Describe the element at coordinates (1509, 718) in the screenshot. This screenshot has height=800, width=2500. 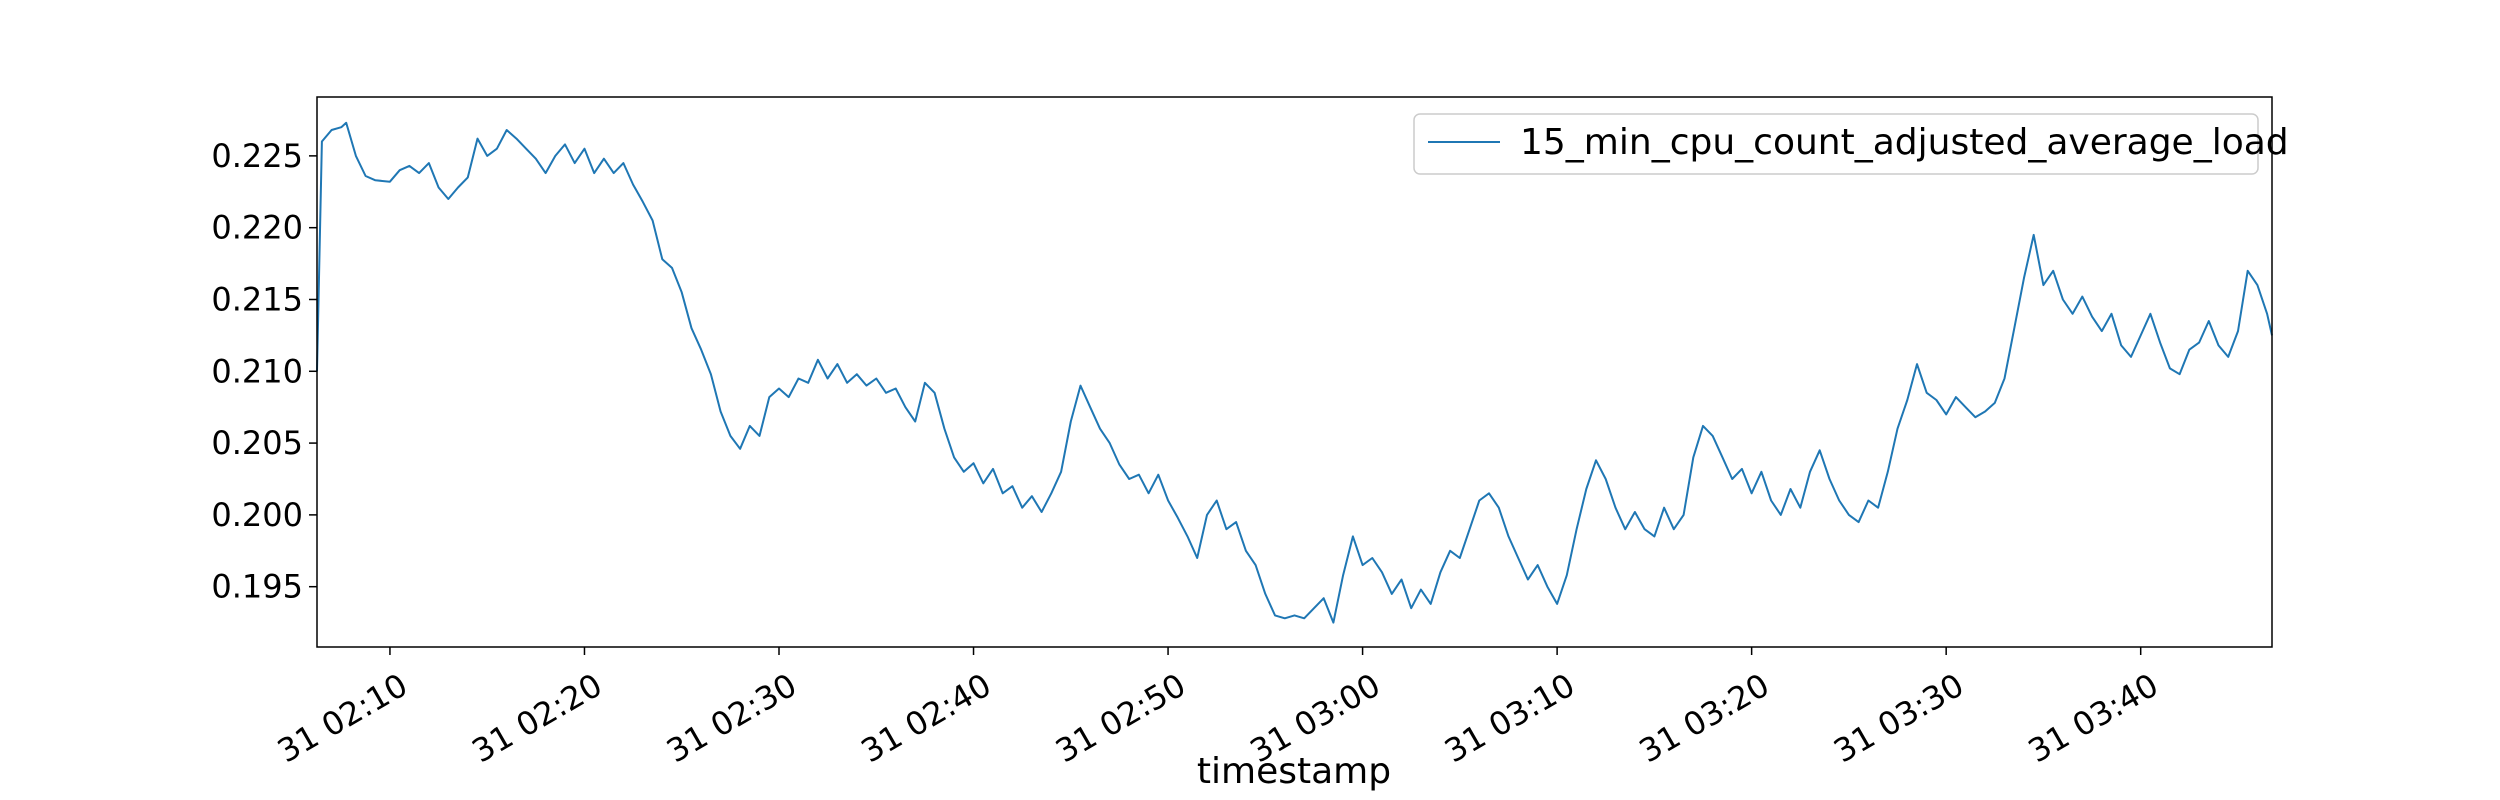
I see `x-tick-label: 31 03:10` at that location.